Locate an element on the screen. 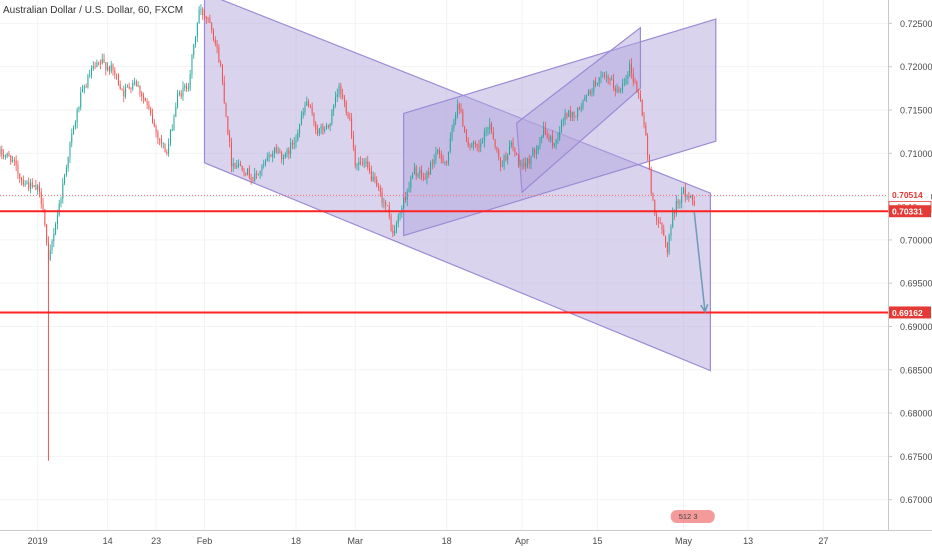  y-tick-label: 0.72500 is located at coordinates (916, 24).